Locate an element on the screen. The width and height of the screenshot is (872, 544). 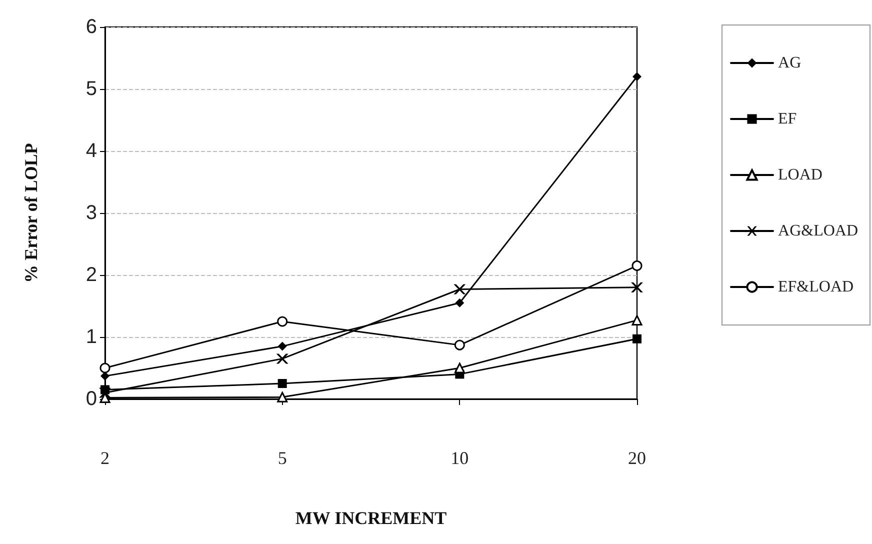
y-tick-label: 2 is located at coordinates (91, 275).